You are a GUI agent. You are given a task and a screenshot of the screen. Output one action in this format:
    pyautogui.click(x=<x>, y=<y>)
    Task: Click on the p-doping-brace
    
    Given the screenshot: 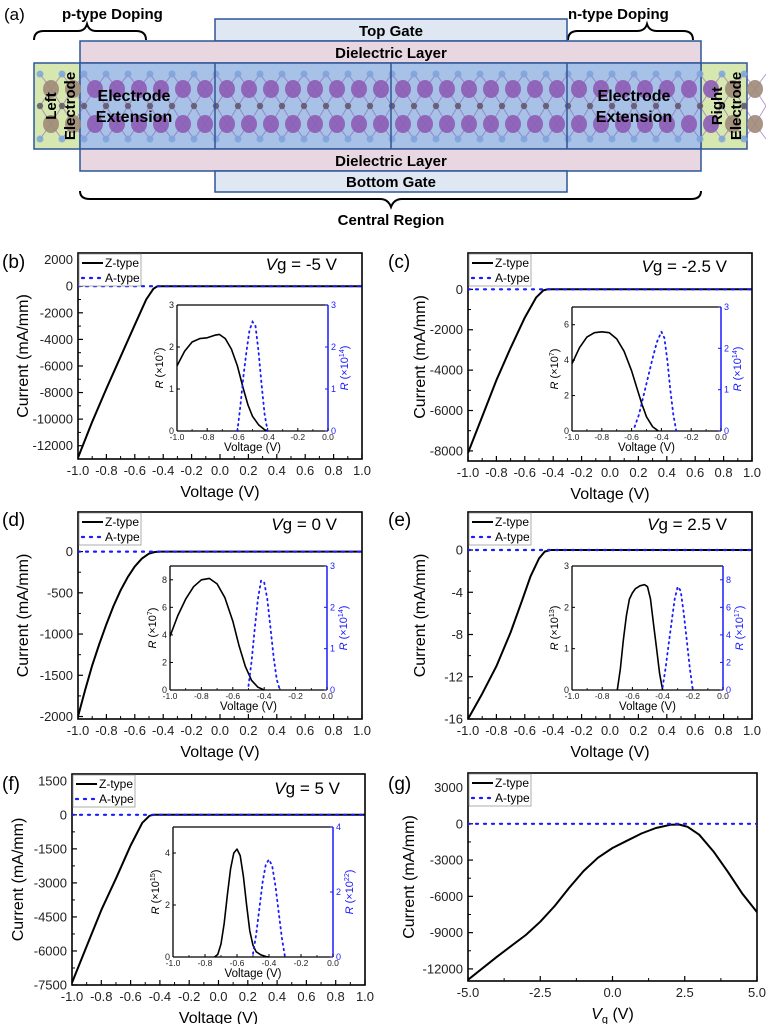 What is the action you would take?
    pyautogui.click(x=90, y=30)
    